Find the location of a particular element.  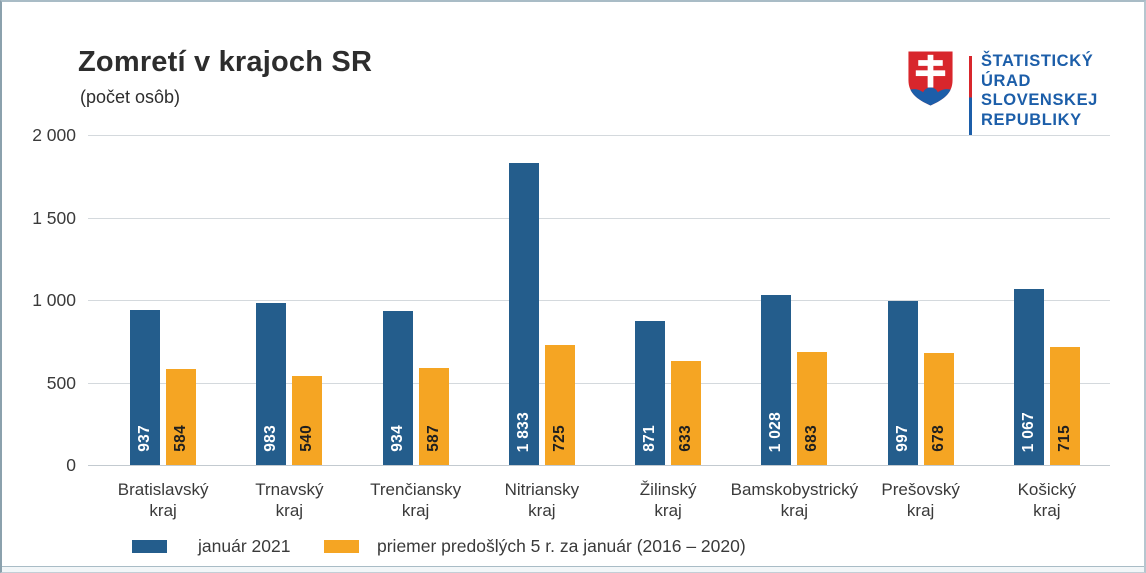

bottom-divider is located at coordinates (573, 566).